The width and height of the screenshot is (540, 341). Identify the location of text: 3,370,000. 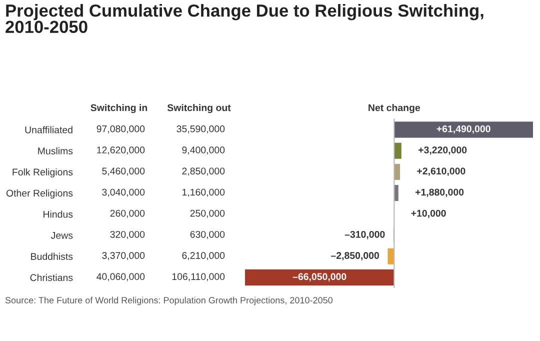
(123, 256).